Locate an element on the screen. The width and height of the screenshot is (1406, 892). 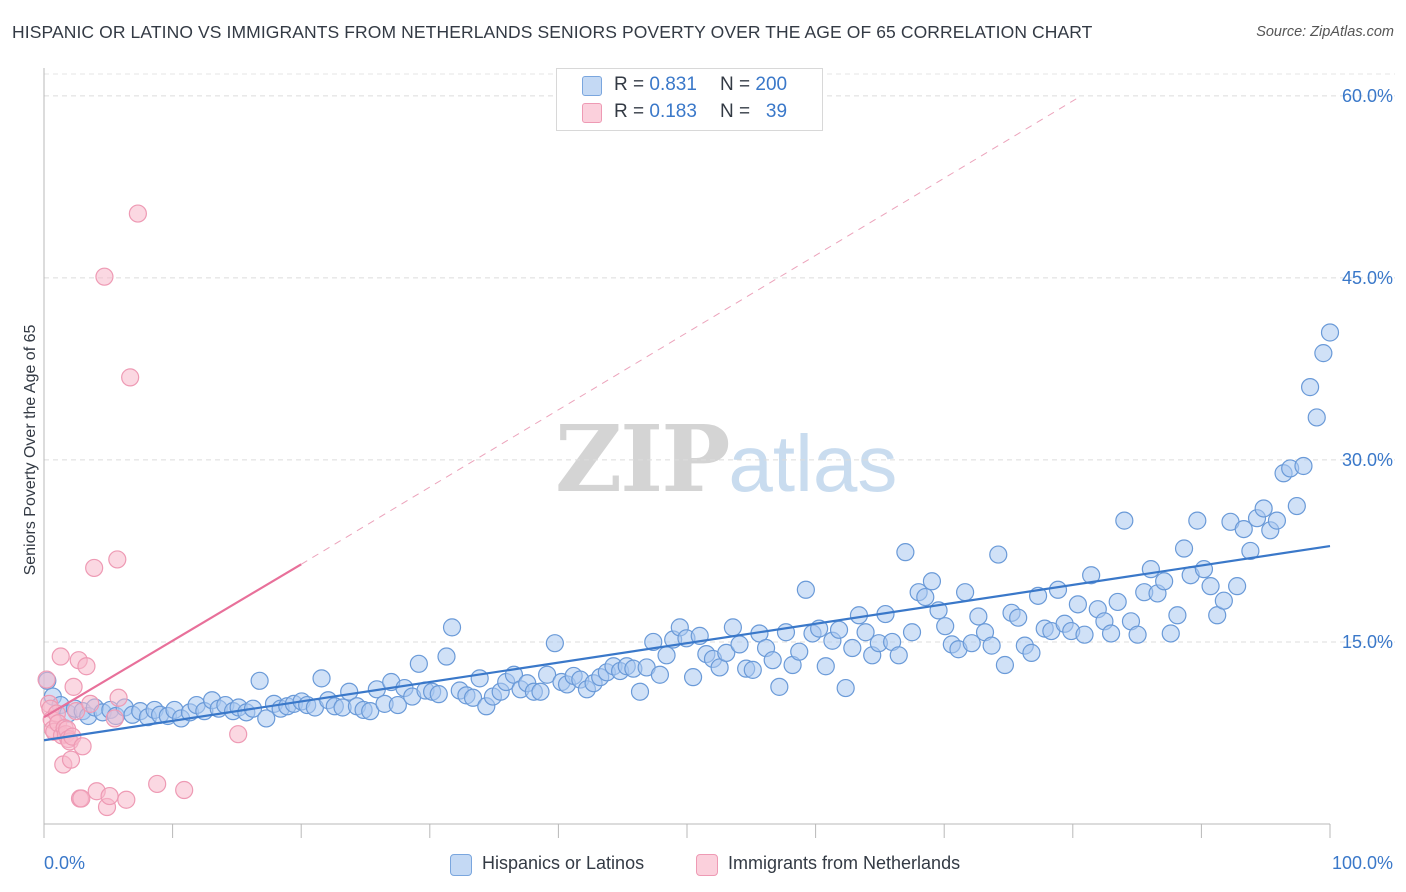
legend-swatch-pink is located at coordinates (592, 113).